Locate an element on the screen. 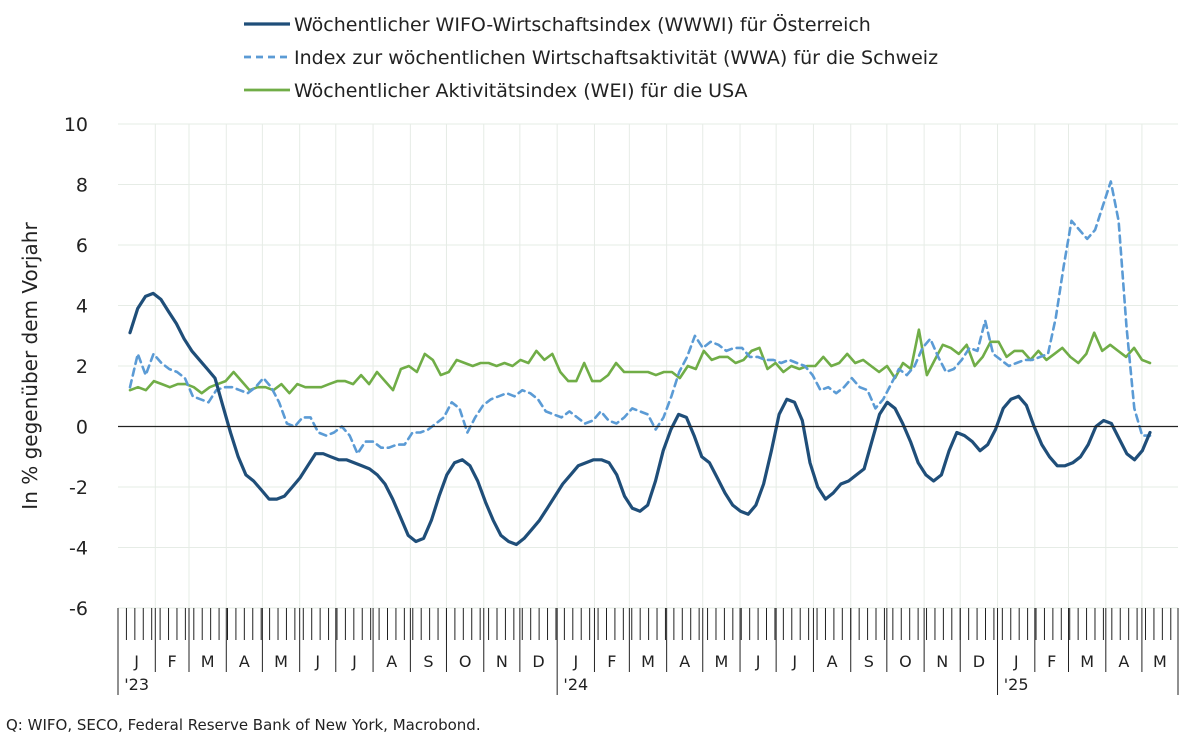  y-tick-label: 8 is located at coordinates (82, 186).